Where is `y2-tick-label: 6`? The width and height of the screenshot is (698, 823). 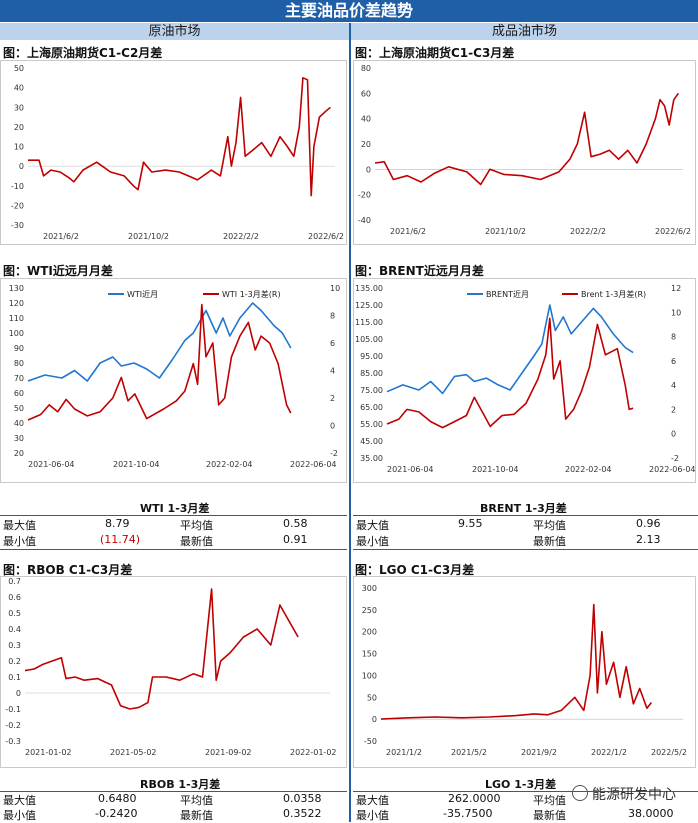
y2-tick-label: 6 is located at coordinates (332, 343).